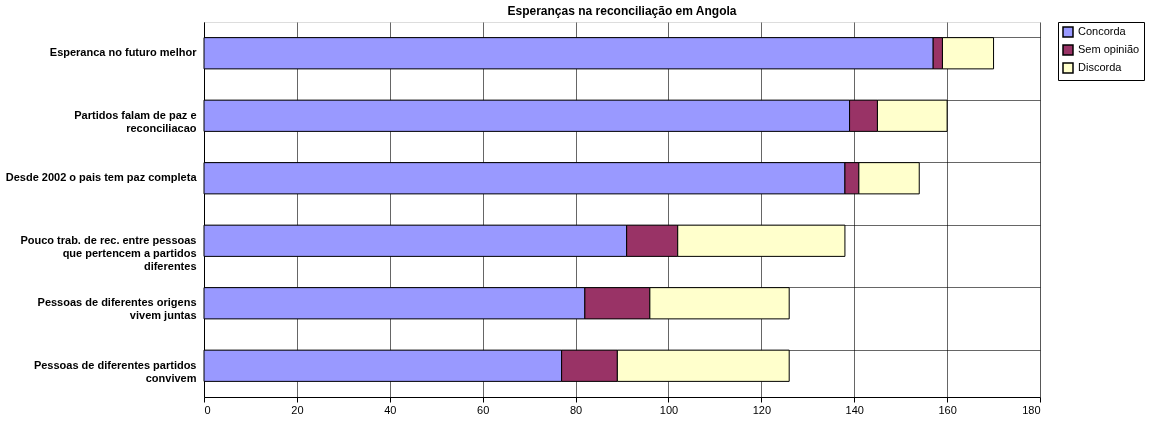 The image size is (1164, 437). I want to click on x-tick-label: 80, so click(576, 409).